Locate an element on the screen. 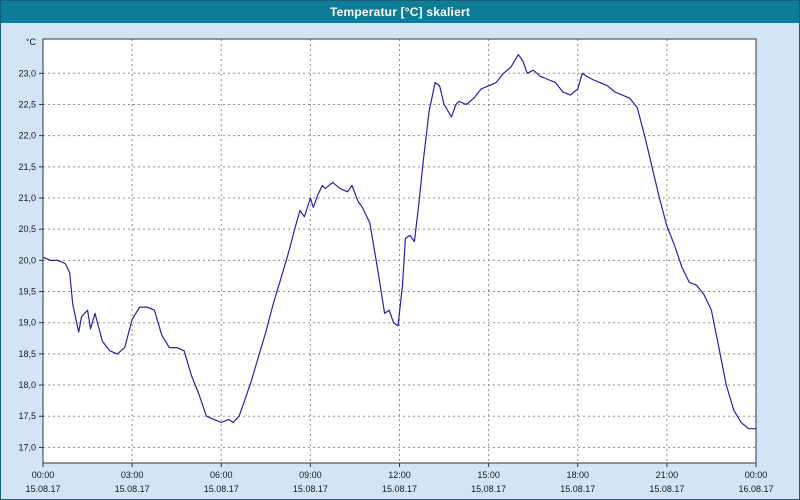 The width and height of the screenshot is (800, 500). chart-title: Temperatur [°C] skaliert is located at coordinates (400, 12).